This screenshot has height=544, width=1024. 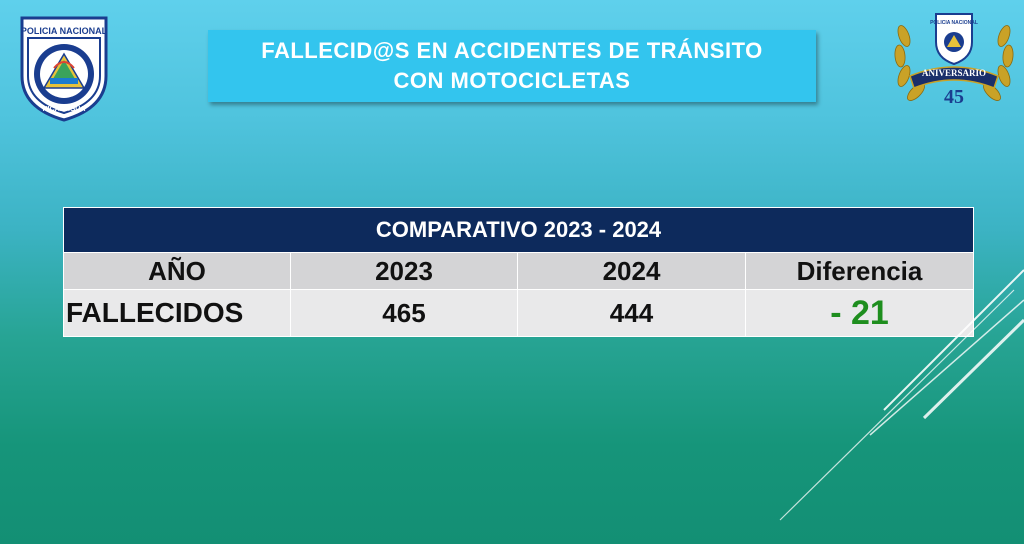 I want to click on title-line-2: CON MOTOCICLETAS, so click(x=512, y=80).